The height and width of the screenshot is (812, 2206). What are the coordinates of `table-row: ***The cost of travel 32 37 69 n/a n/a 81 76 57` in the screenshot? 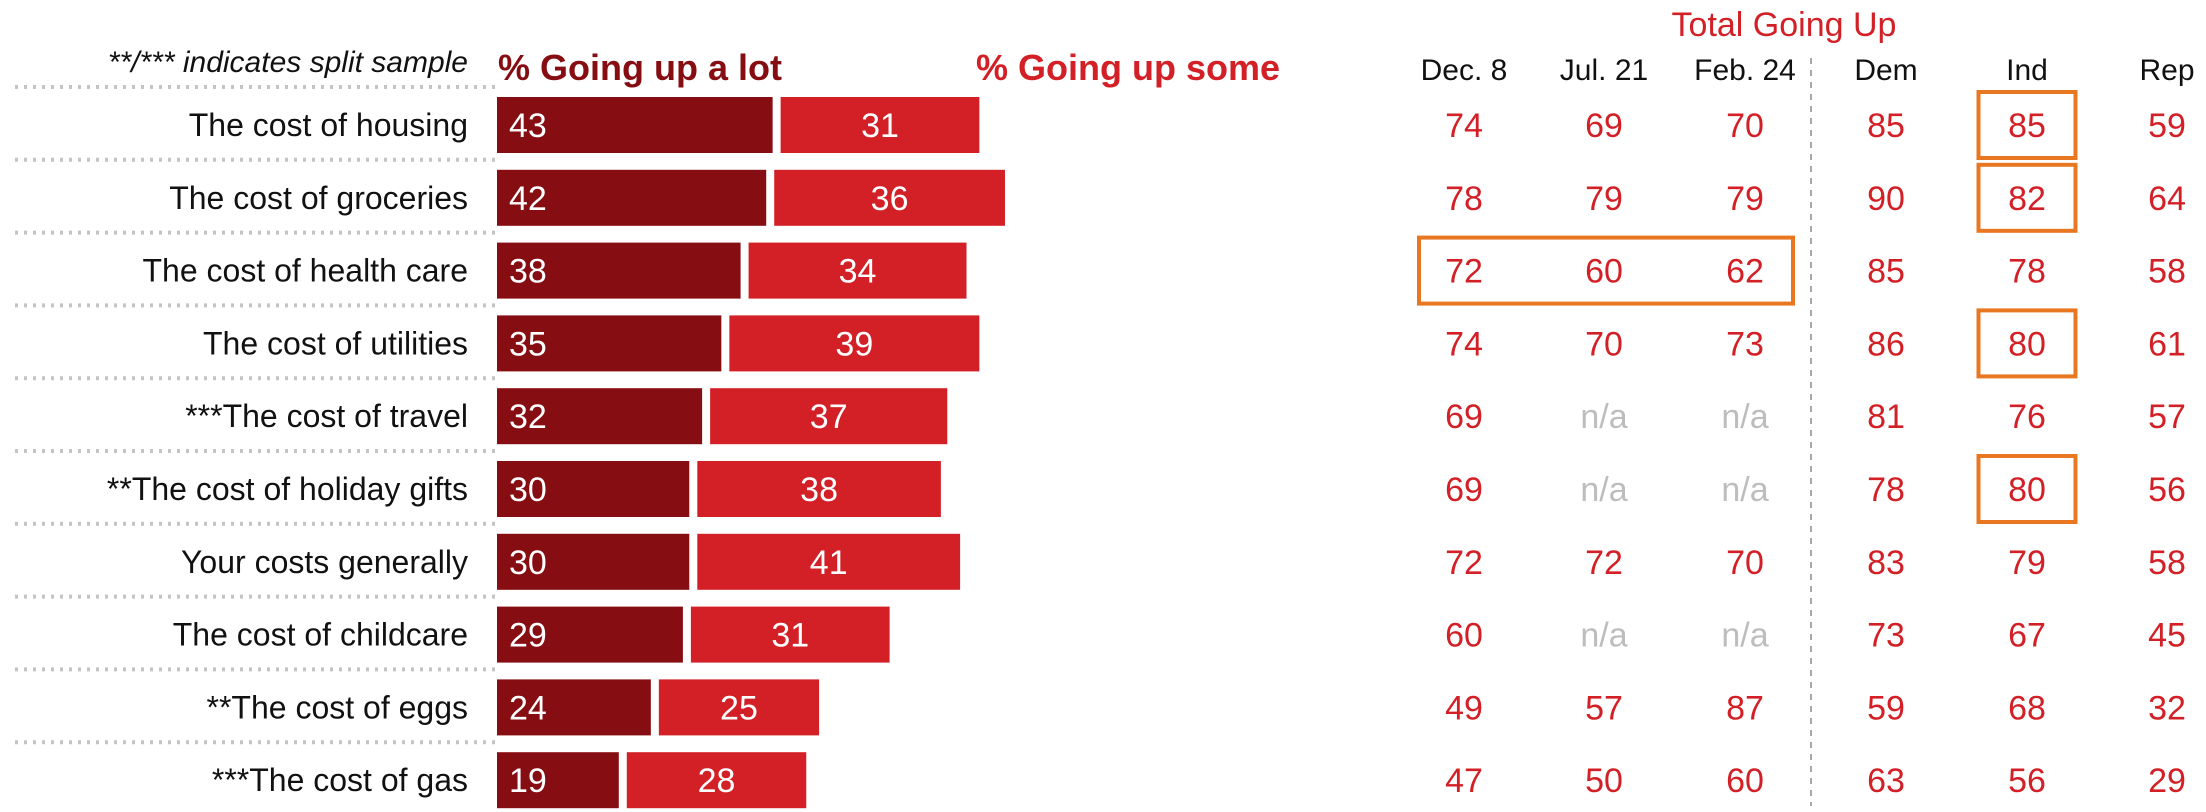 It's located at (1100, 410).